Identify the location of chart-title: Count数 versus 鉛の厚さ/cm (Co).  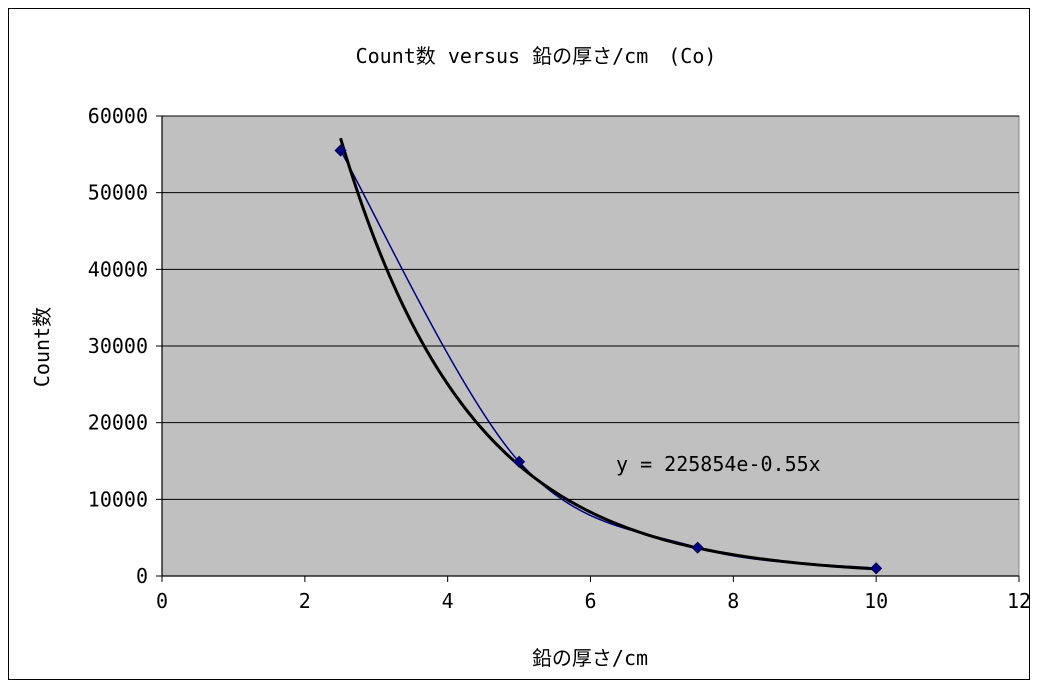
(536, 56).